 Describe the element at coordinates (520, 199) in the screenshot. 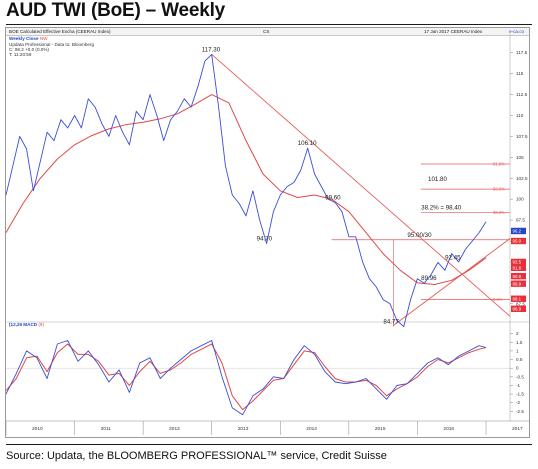

I see `price-y-tick-label: 100` at that location.